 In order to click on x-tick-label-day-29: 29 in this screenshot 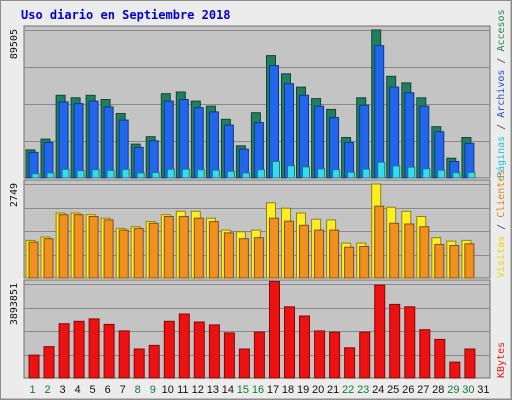, I will do `click(453, 390)`.